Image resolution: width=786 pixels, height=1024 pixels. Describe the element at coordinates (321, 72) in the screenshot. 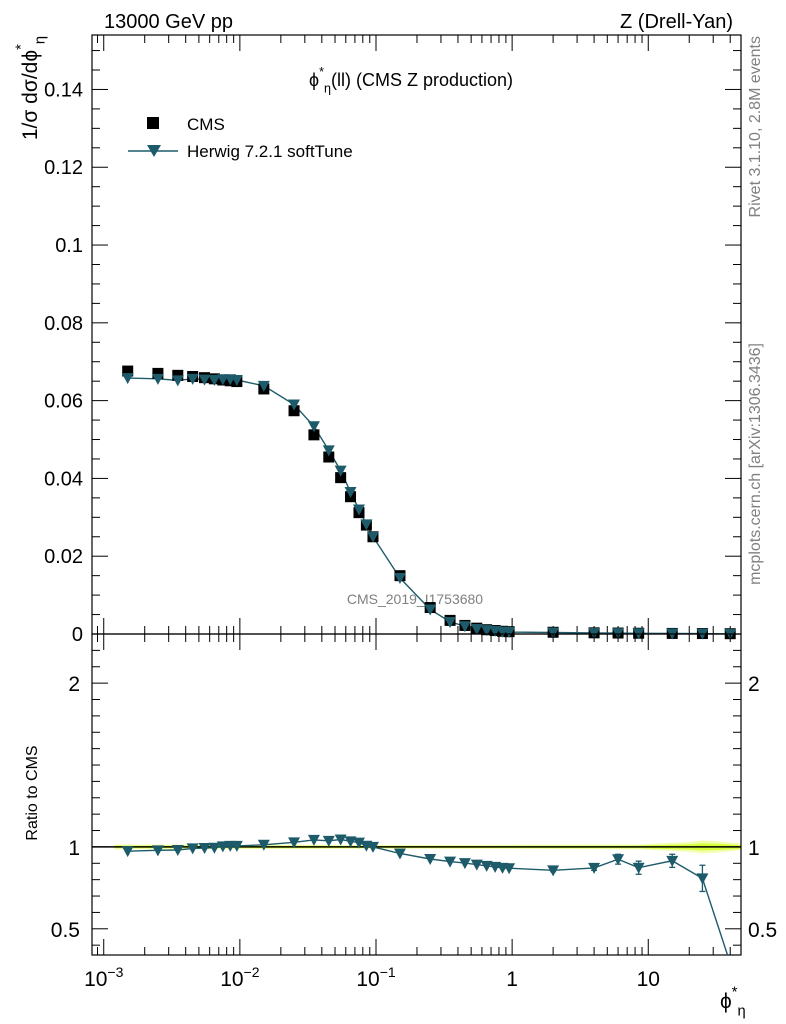

I see `chart-title-part: *` at that location.